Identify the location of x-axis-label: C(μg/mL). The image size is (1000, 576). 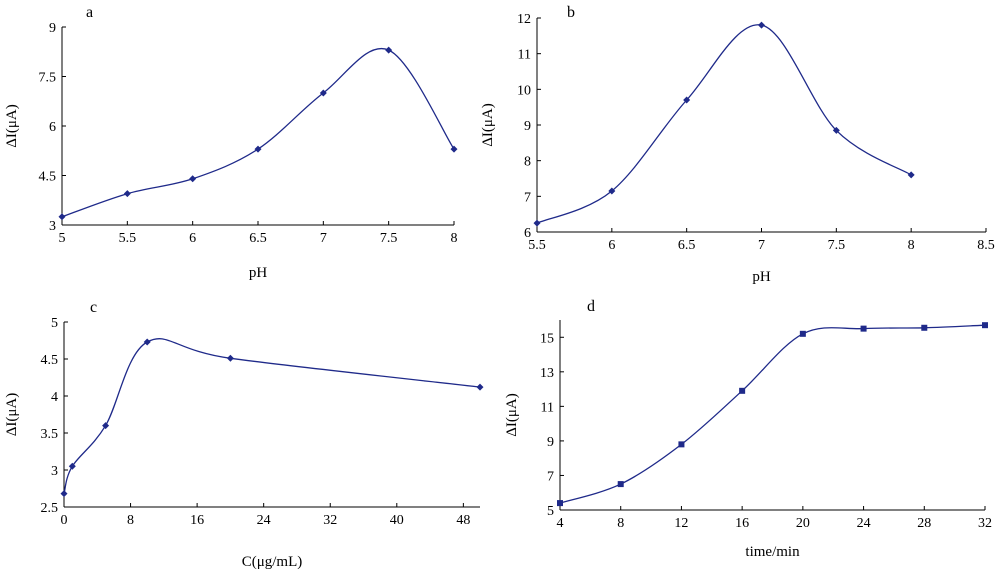
(272, 562).